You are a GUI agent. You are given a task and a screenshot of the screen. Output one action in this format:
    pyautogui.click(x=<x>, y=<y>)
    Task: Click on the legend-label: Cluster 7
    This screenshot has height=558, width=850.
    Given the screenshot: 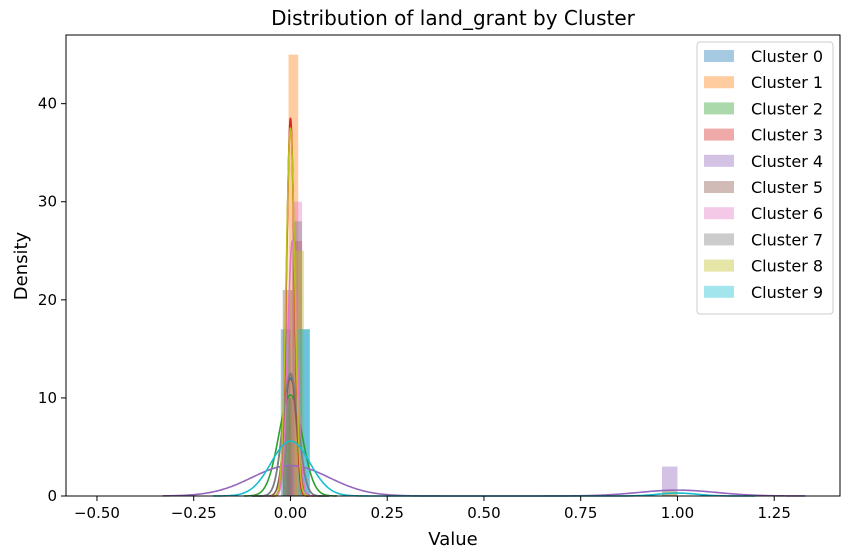 What is the action you would take?
    pyautogui.click(x=787, y=239)
    